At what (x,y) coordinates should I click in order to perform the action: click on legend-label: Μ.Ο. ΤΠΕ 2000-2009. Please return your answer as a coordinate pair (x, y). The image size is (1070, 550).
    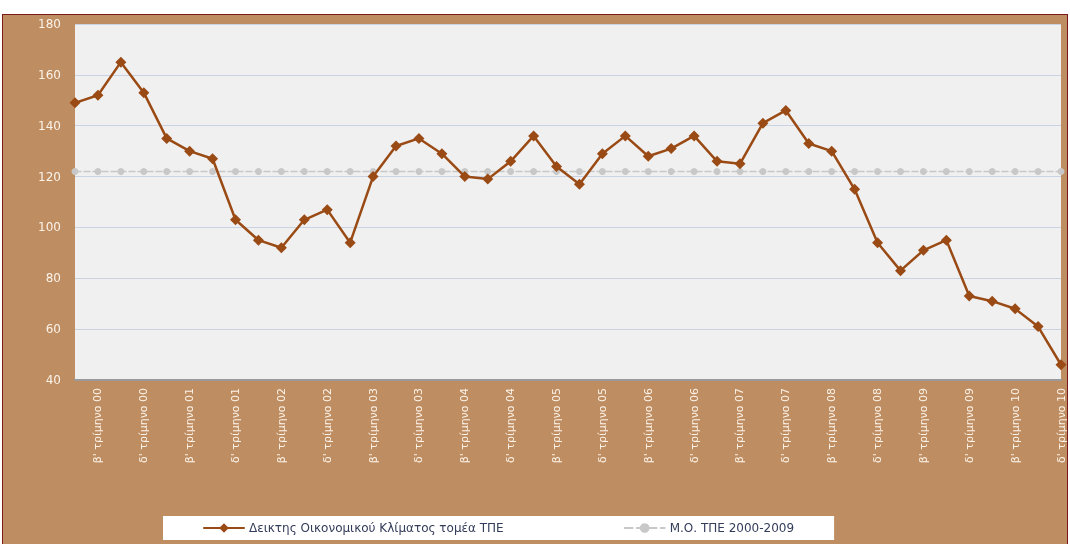
    Looking at the image, I should click on (732, 528).